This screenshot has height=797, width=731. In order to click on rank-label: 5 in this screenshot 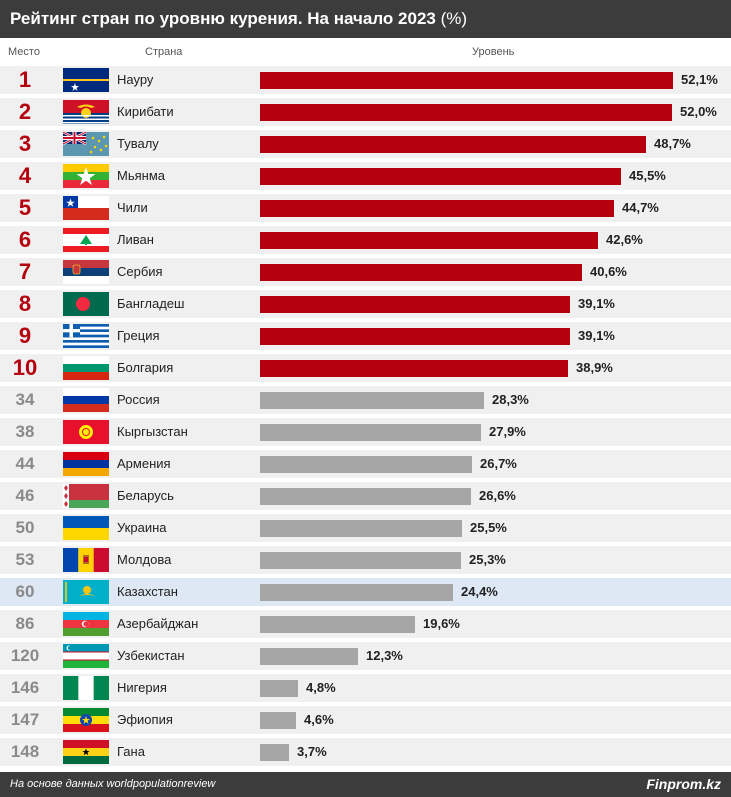, I will do `click(25, 207)`.